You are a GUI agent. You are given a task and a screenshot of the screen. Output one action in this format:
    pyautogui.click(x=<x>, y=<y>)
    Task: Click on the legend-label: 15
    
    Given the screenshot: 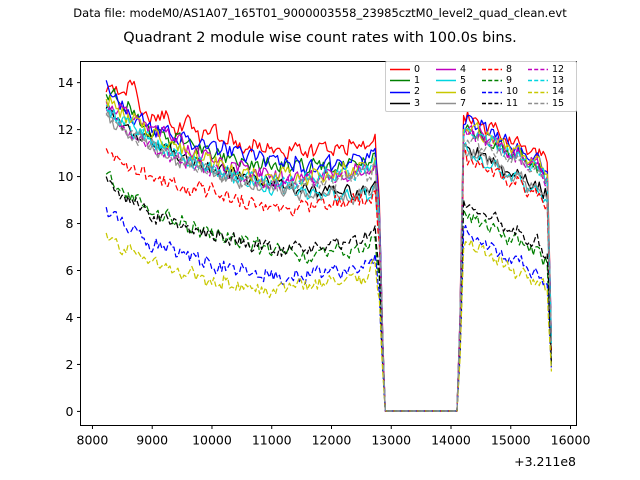 What is the action you would take?
    pyautogui.click(x=558, y=103)
    